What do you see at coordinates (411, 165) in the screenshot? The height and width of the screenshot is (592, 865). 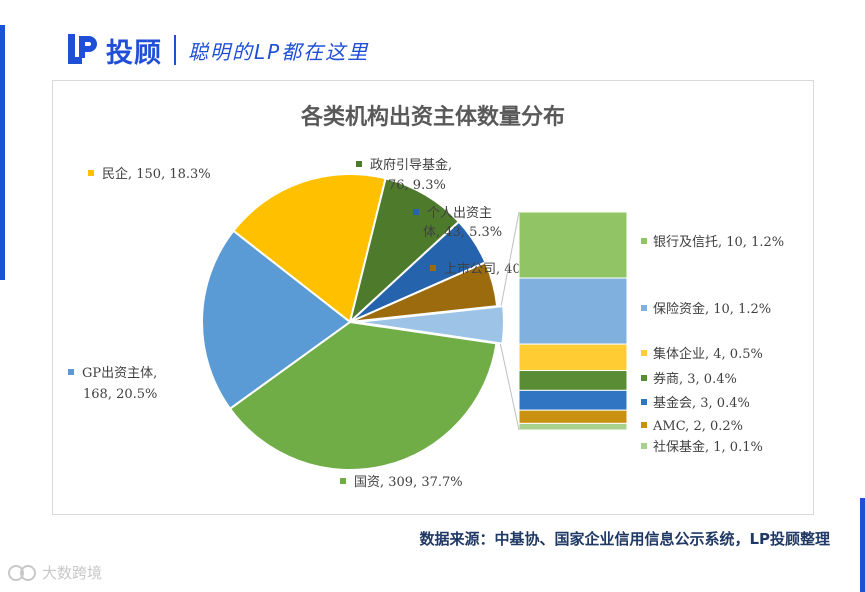 I see `slice-label-1-line-1: 政府引导基金,` at bounding box center [411, 165].